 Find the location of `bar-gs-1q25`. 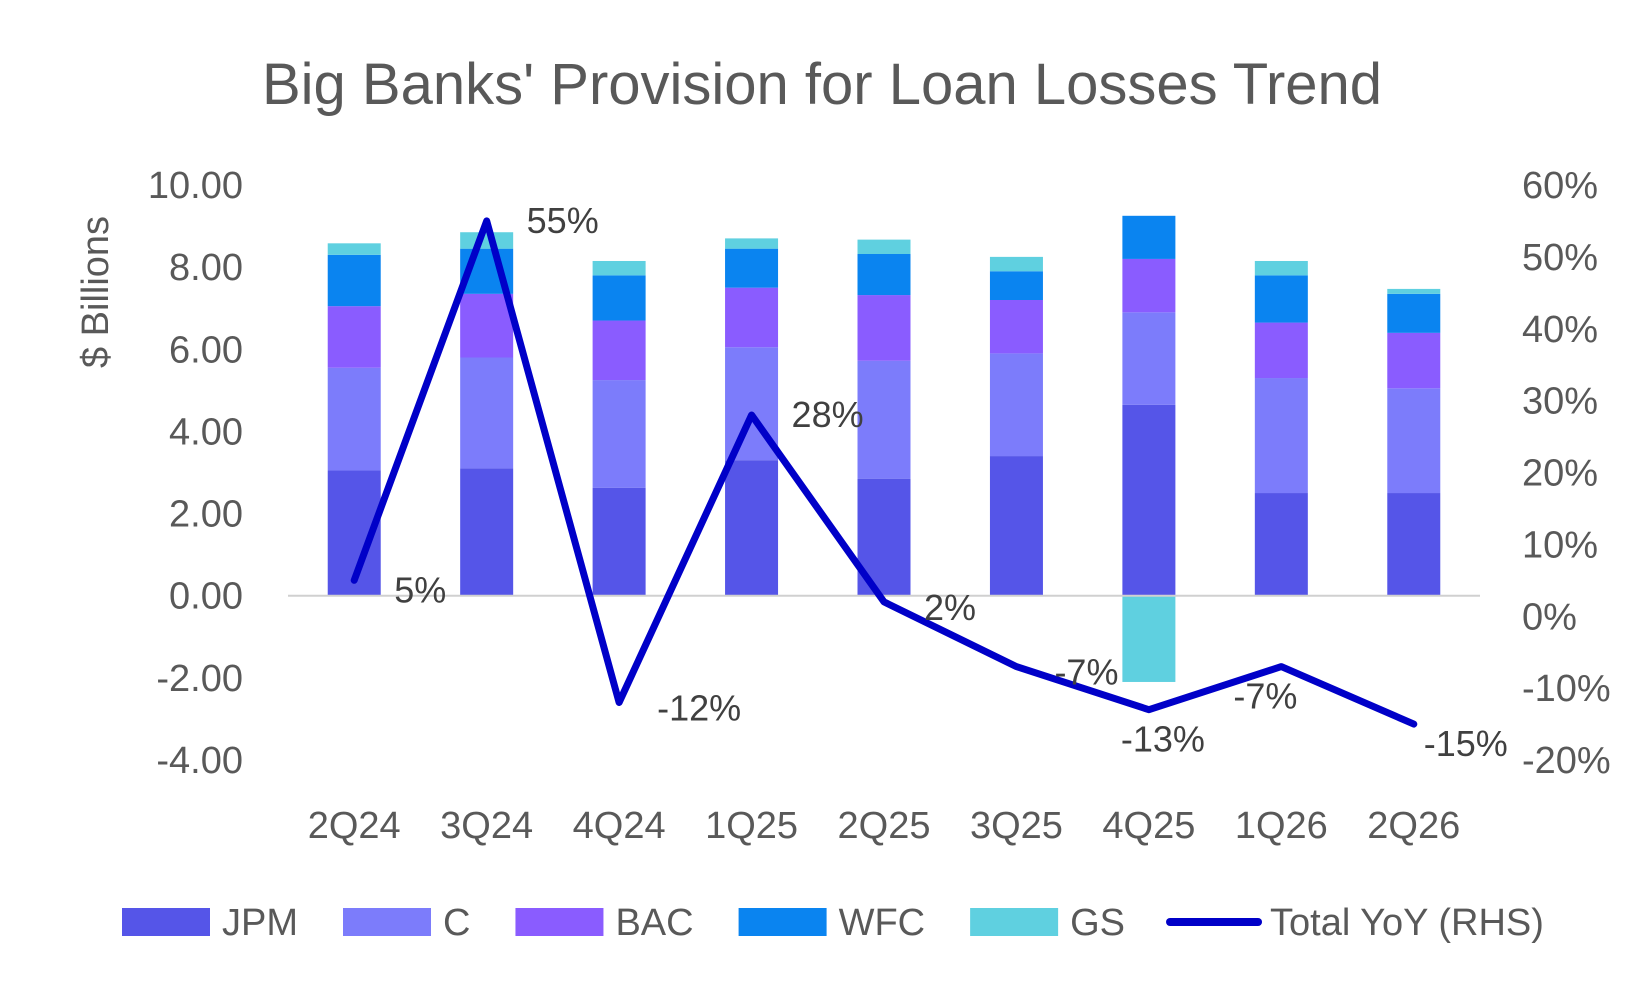

bar-gs-1q25 is located at coordinates (752, 243).